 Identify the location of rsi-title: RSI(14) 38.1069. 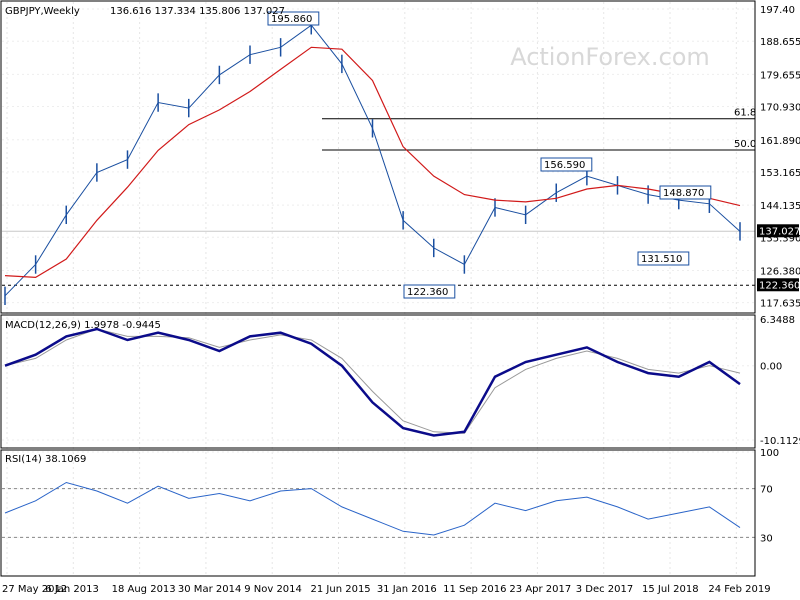
(45, 459).